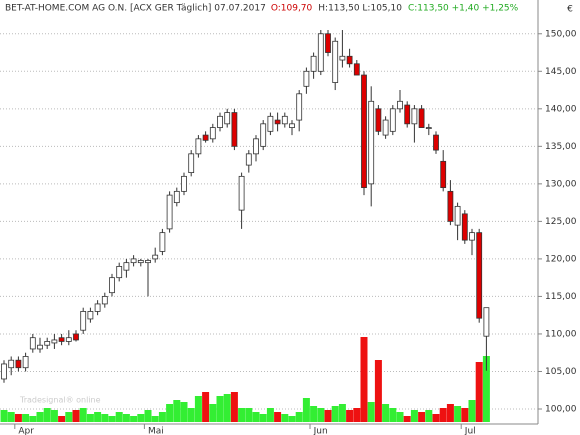 The height and width of the screenshot is (435, 580). I want to click on y-tick-label: 100,00, so click(561, 409).